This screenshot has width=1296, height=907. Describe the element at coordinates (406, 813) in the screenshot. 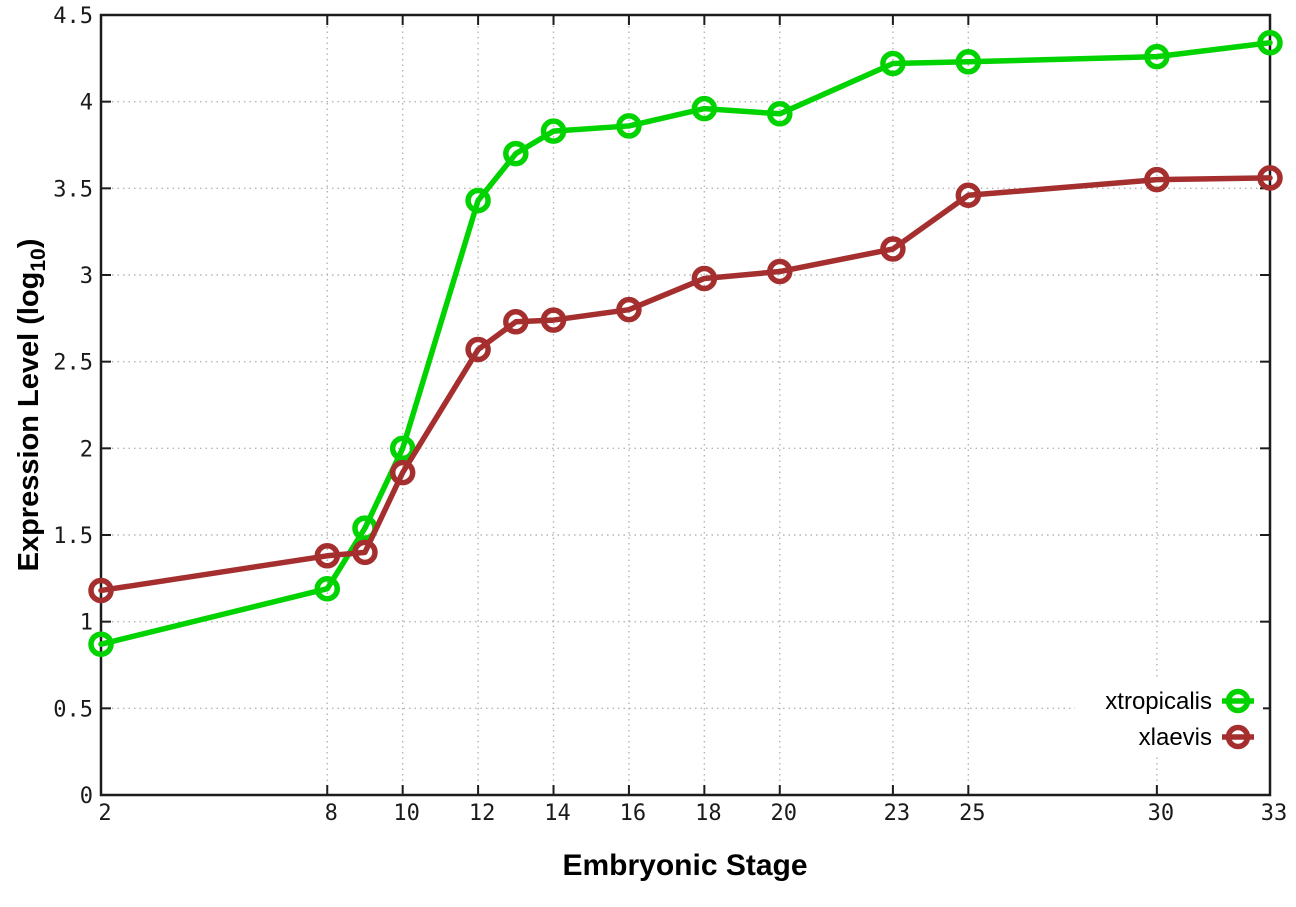

I see `x-tick-label: 10` at that location.